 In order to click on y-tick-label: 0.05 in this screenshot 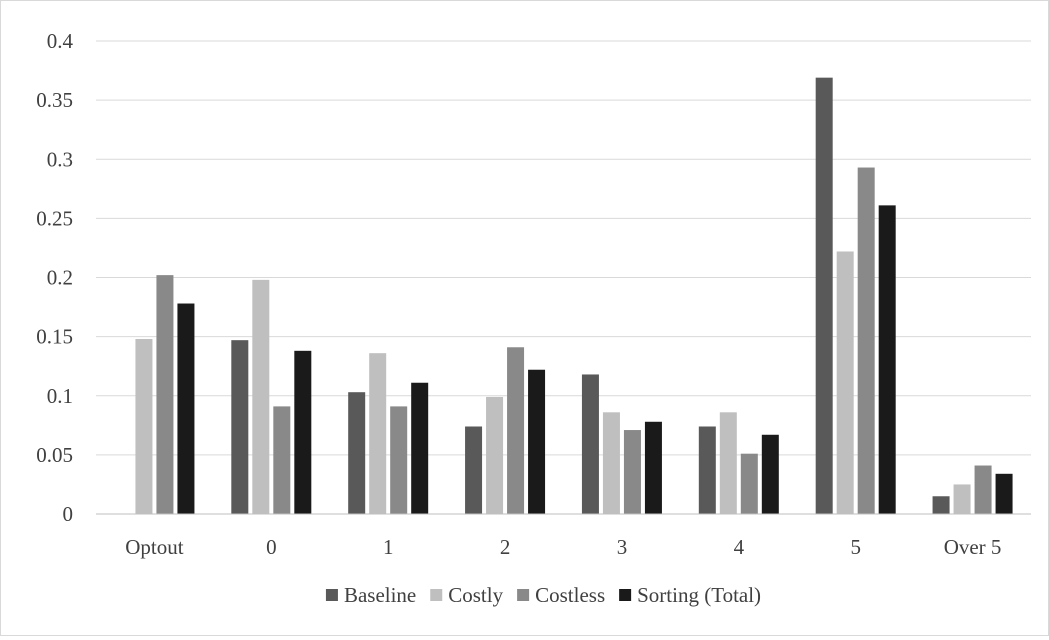, I will do `click(54, 455)`.